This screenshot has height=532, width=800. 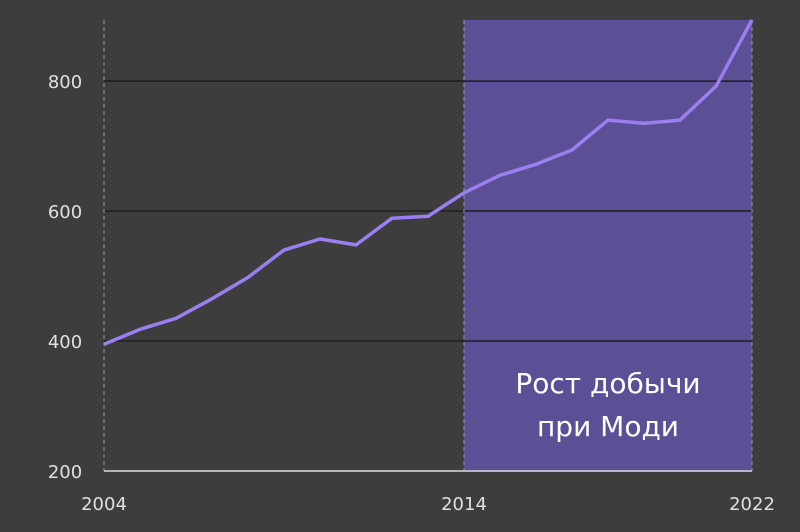 What do you see at coordinates (752, 504) in the screenshot?
I see `x-tick-label: 2022` at bounding box center [752, 504].